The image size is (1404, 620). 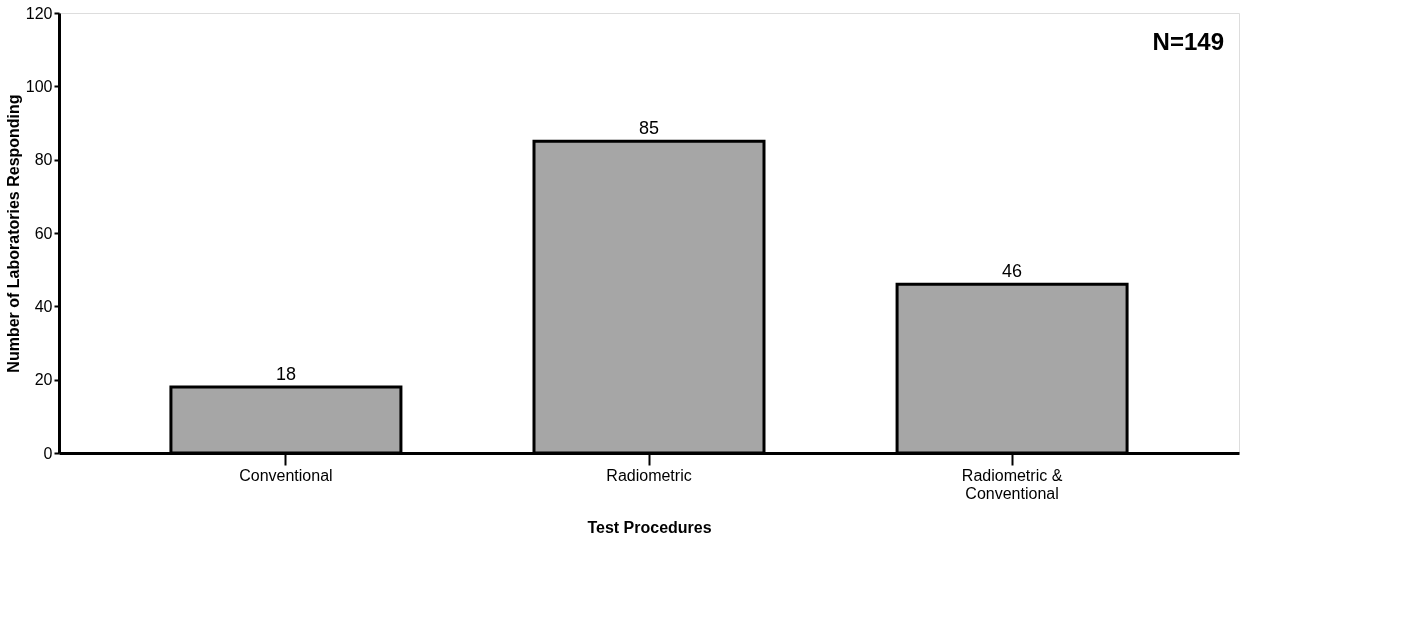 I want to click on y-tick-label: 100, so click(x=39, y=86).